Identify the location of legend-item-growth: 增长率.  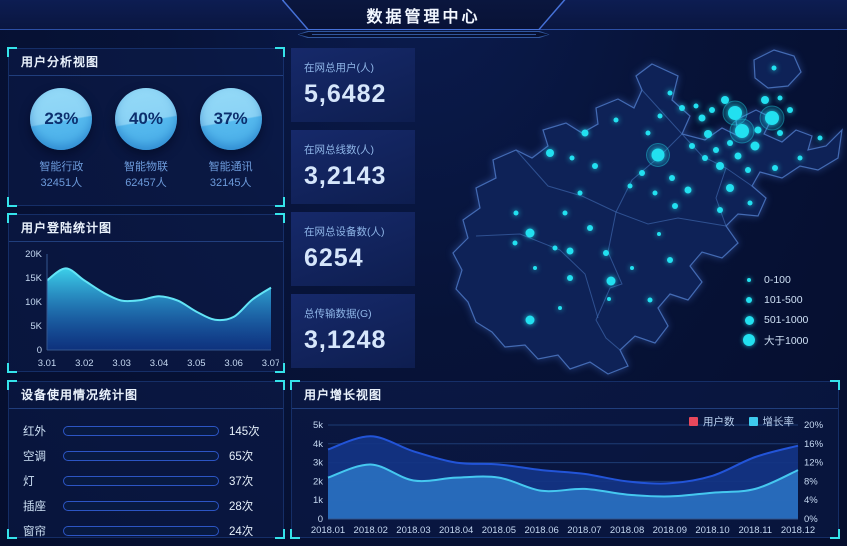
(771, 421).